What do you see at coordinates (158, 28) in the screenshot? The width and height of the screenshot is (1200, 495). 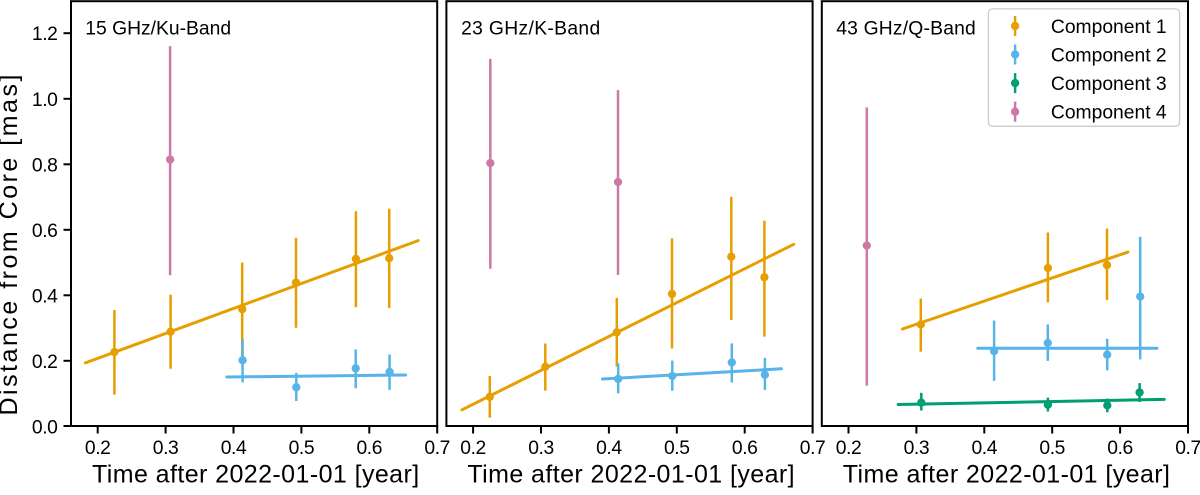 I see `svg-text: 15 GHz/Ku-Band` at bounding box center [158, 28].